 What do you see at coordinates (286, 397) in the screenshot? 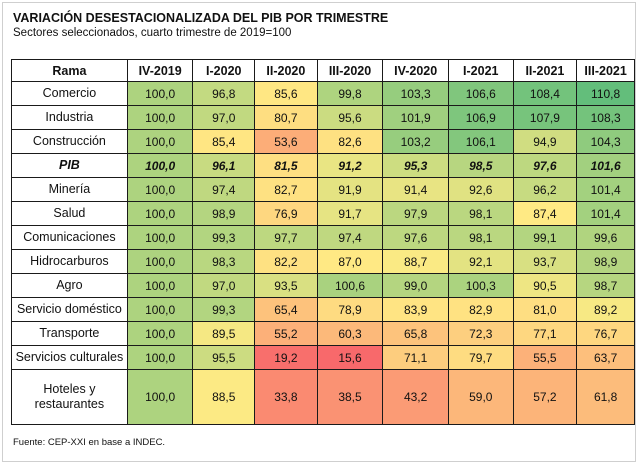
I see `heatmap-cell: 33,8` at bounding box center [286, 397].